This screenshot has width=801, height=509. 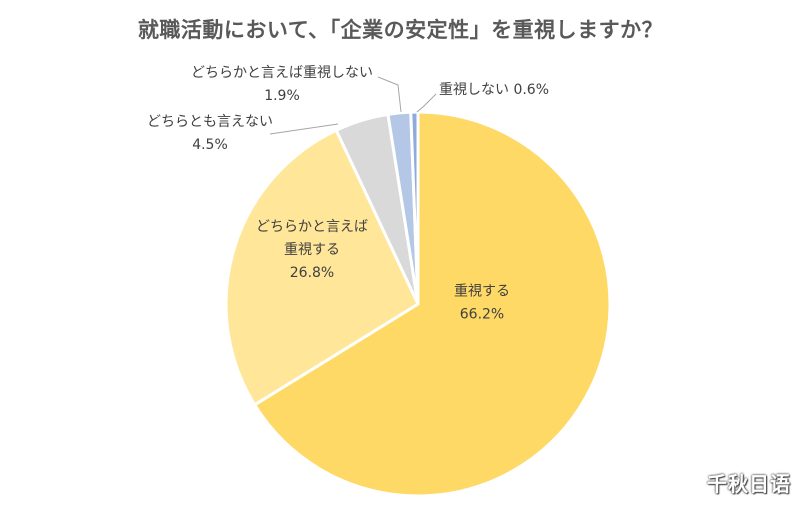 I want to click on watermark-logo: 千秋日语, so click(x=749, y=484).